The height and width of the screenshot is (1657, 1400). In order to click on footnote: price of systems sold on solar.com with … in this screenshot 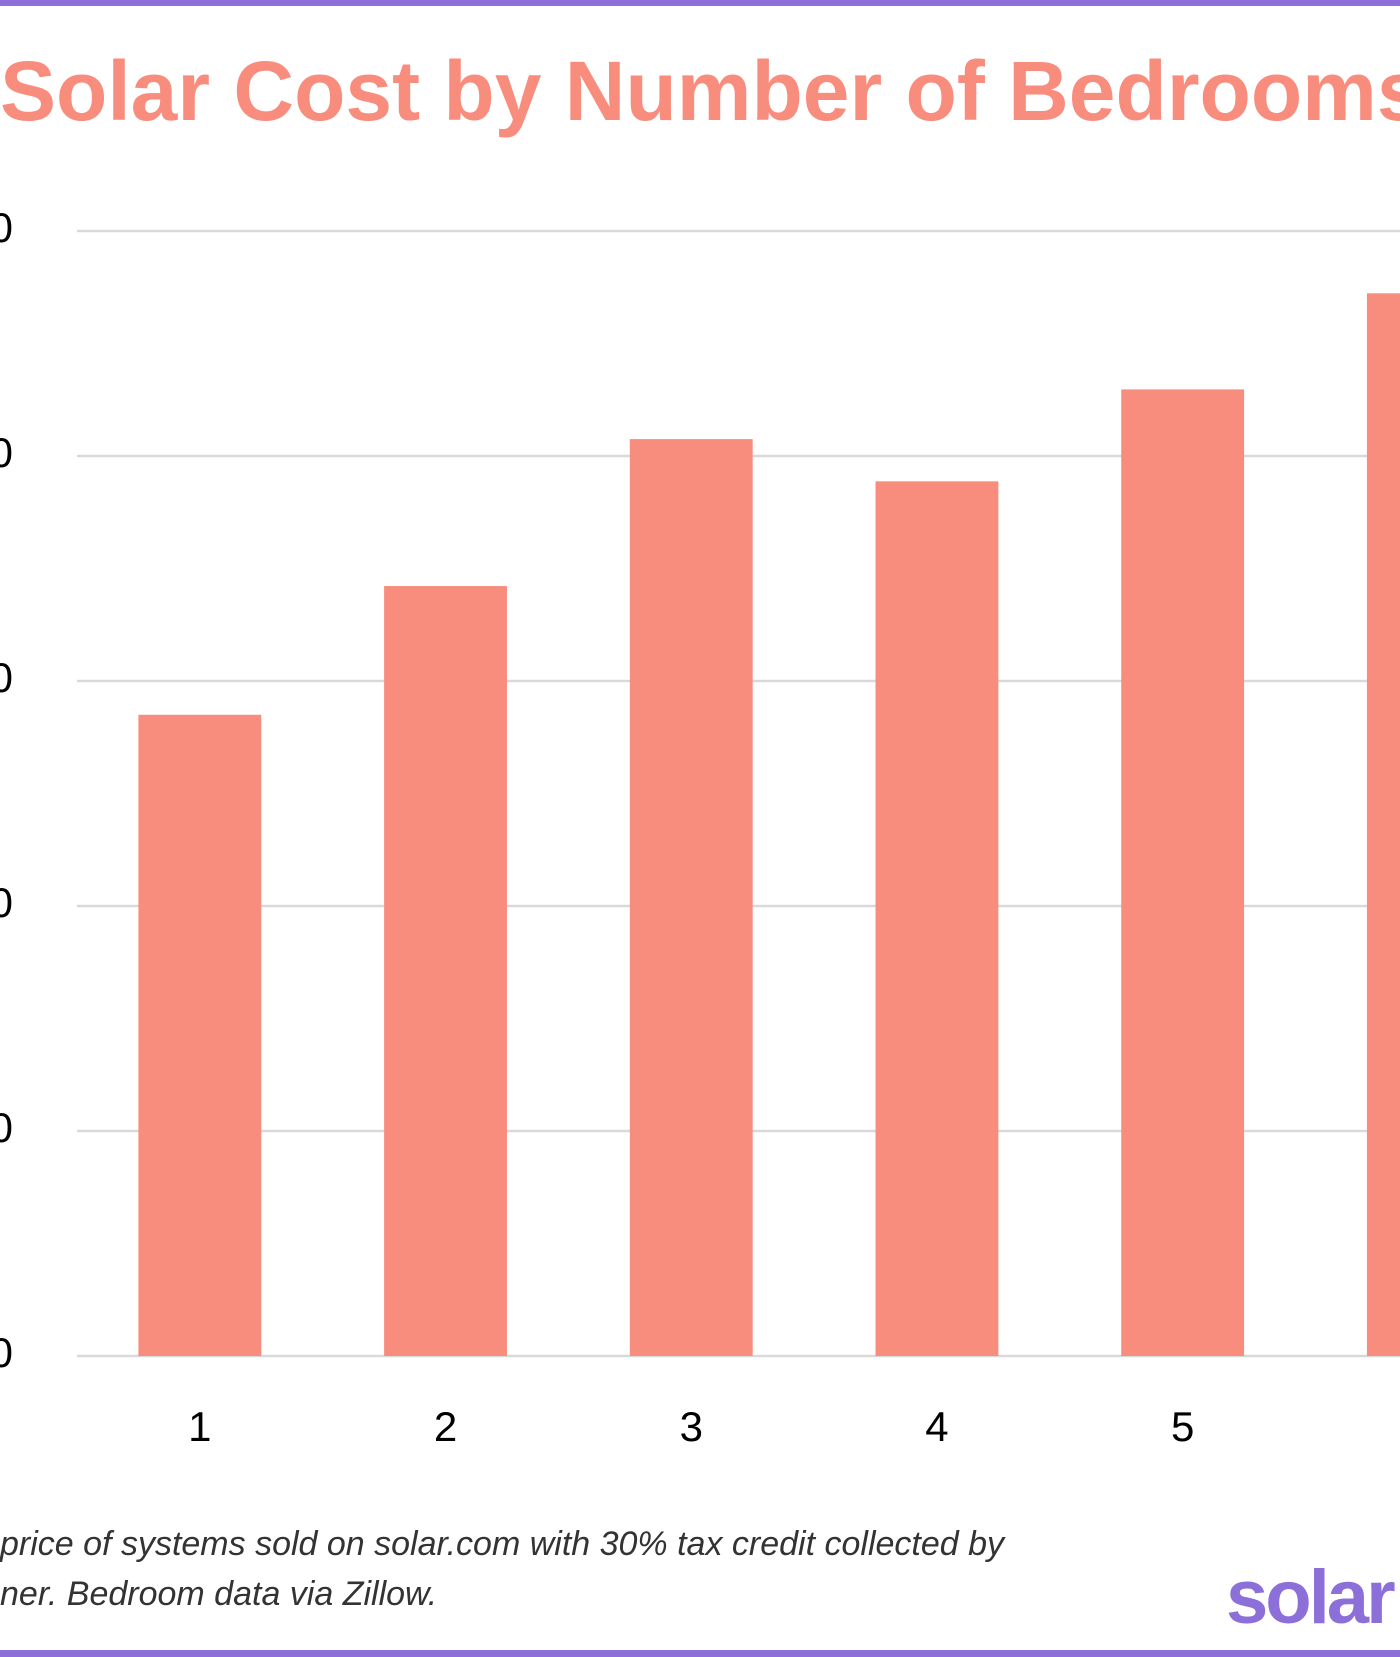, I will do `click(503, 1544)`.